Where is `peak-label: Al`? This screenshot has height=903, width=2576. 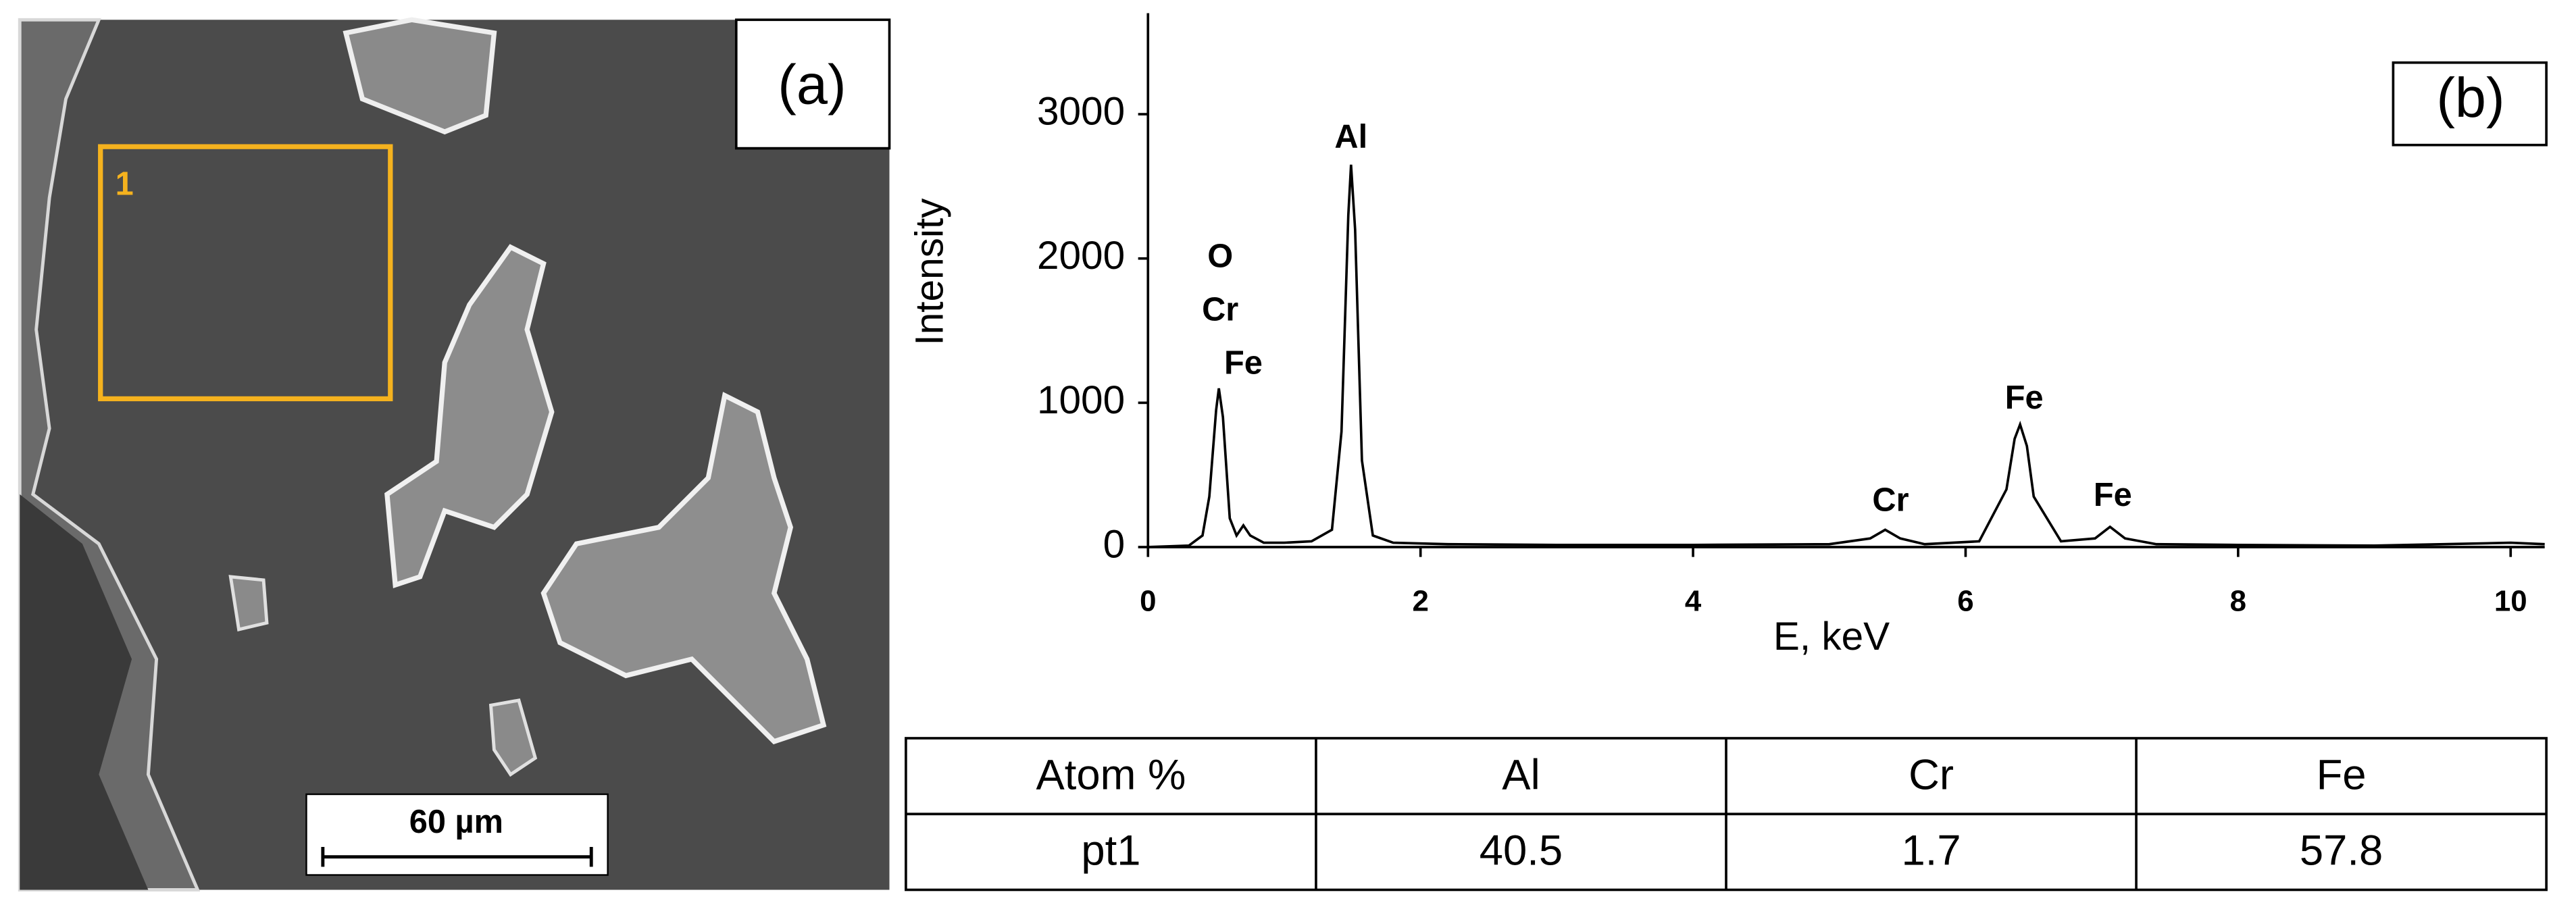
peak-label: Al is located at coordinates (1350, 136).